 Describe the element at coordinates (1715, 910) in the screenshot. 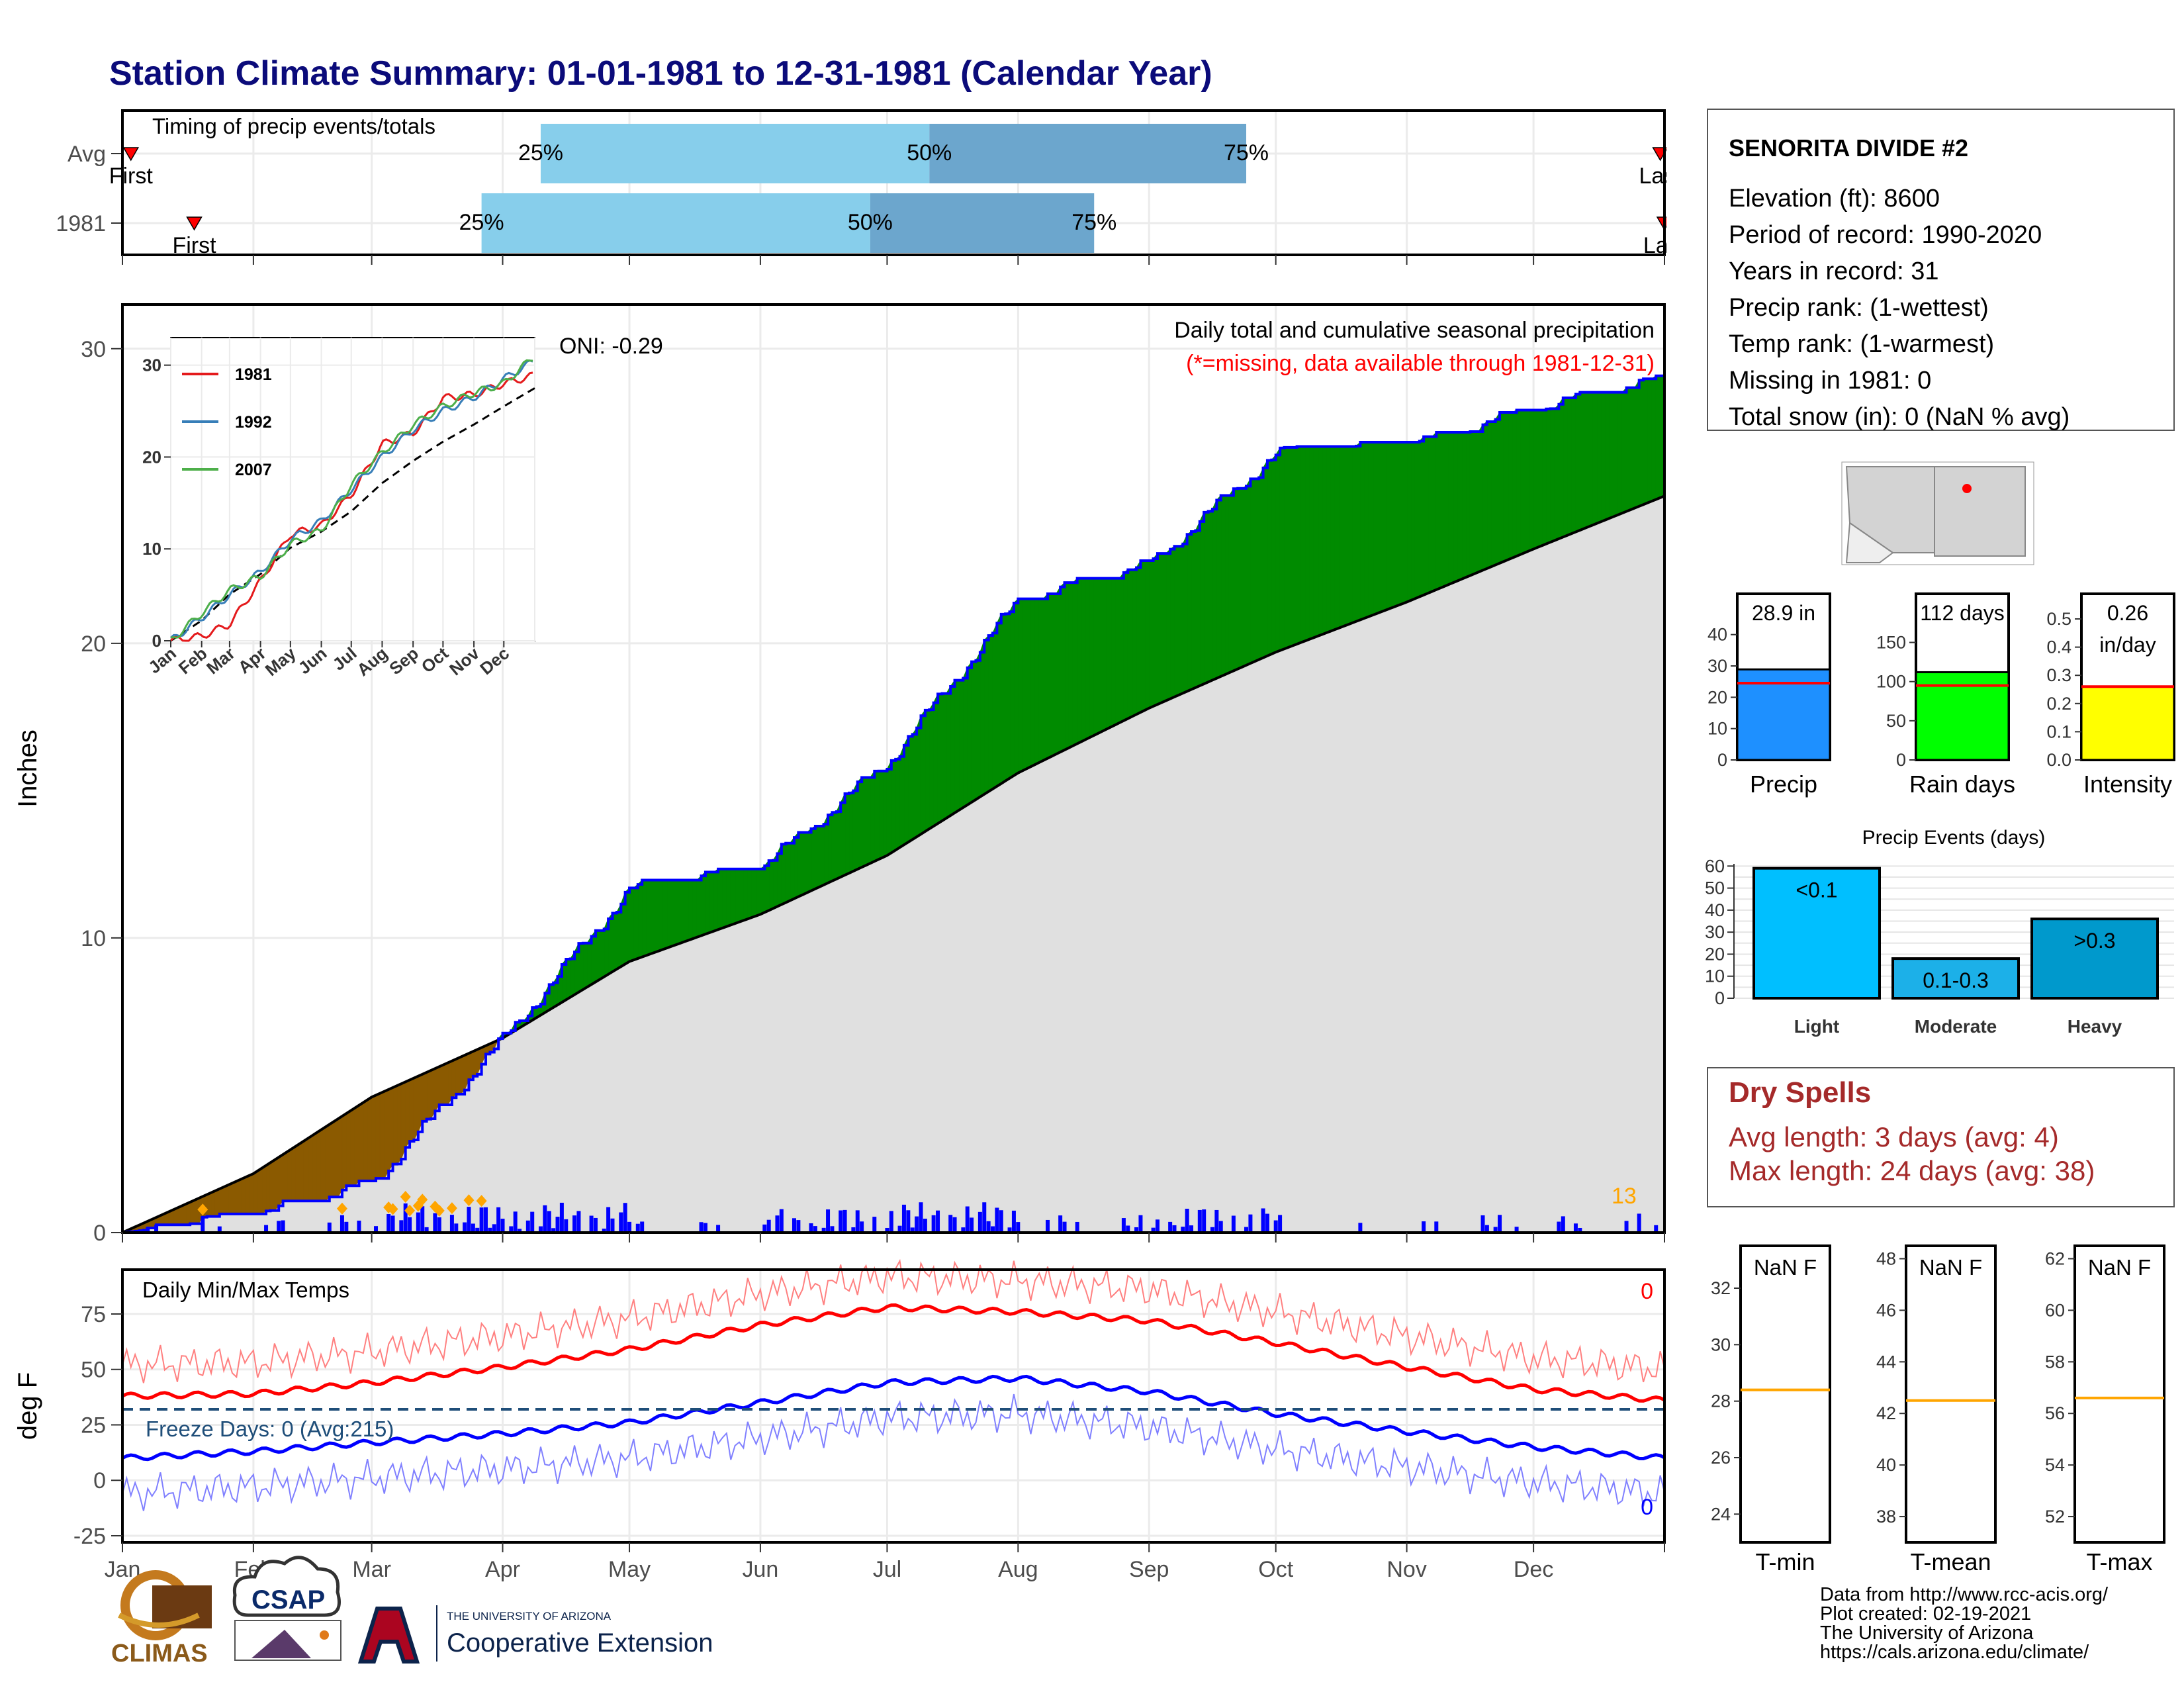

I see `events-ytick-label: 40` at that location.